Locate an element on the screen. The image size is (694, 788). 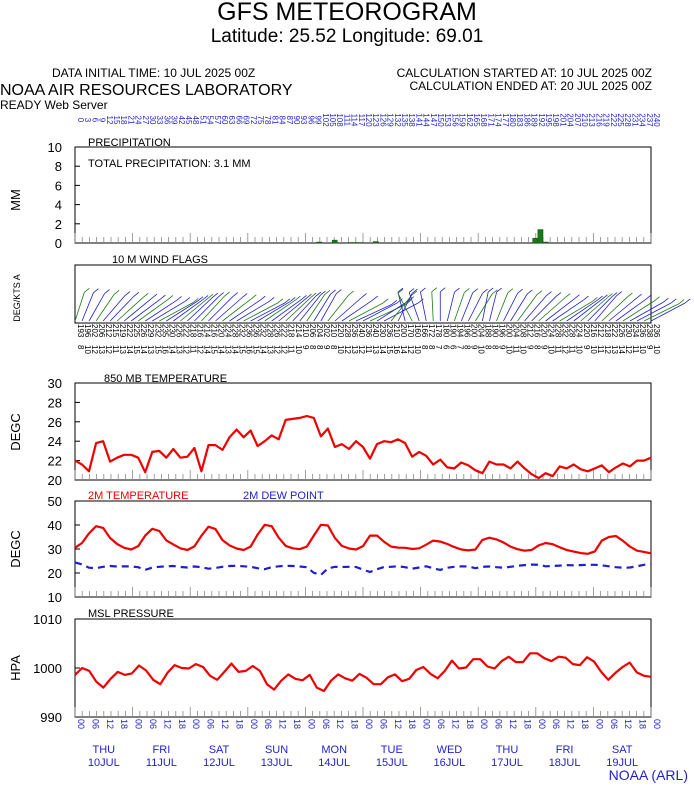
wind-speed-label: 7 is located at coordinates (438, 347).